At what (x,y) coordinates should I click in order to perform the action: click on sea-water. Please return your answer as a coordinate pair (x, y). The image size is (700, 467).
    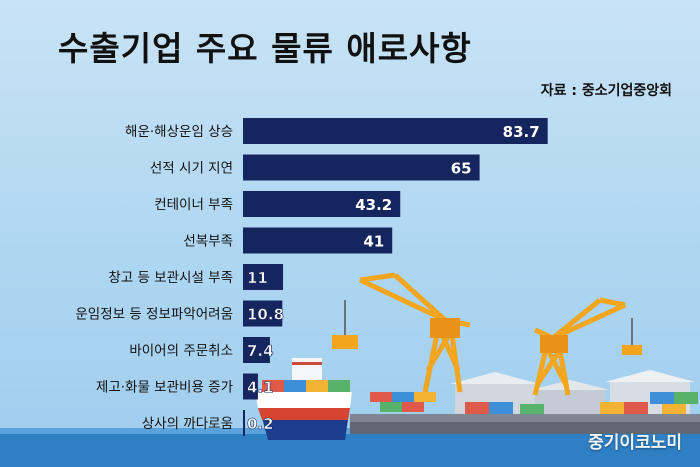
    Looking at the image, I should click on (350, 449).